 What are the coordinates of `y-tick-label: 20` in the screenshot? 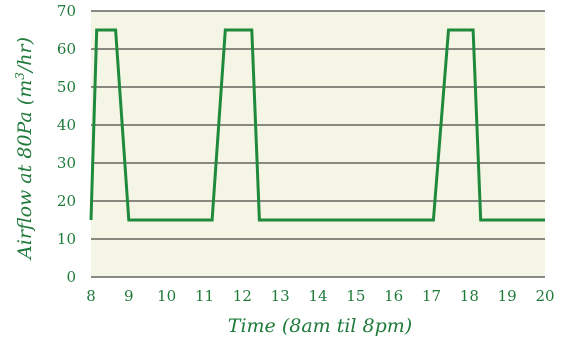 It's located at (66, 201).